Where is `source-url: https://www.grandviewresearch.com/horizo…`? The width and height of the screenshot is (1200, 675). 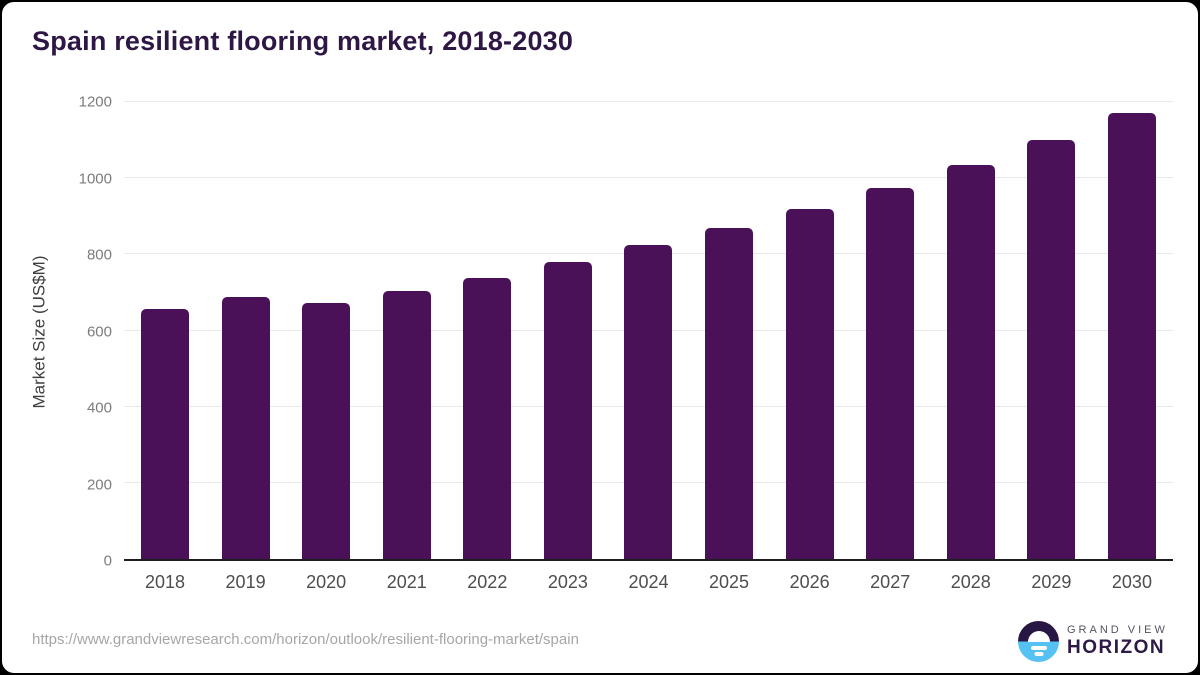 source-url: https://www.grandviewresearch.com/horizo… is located at coordinates (305, 639).